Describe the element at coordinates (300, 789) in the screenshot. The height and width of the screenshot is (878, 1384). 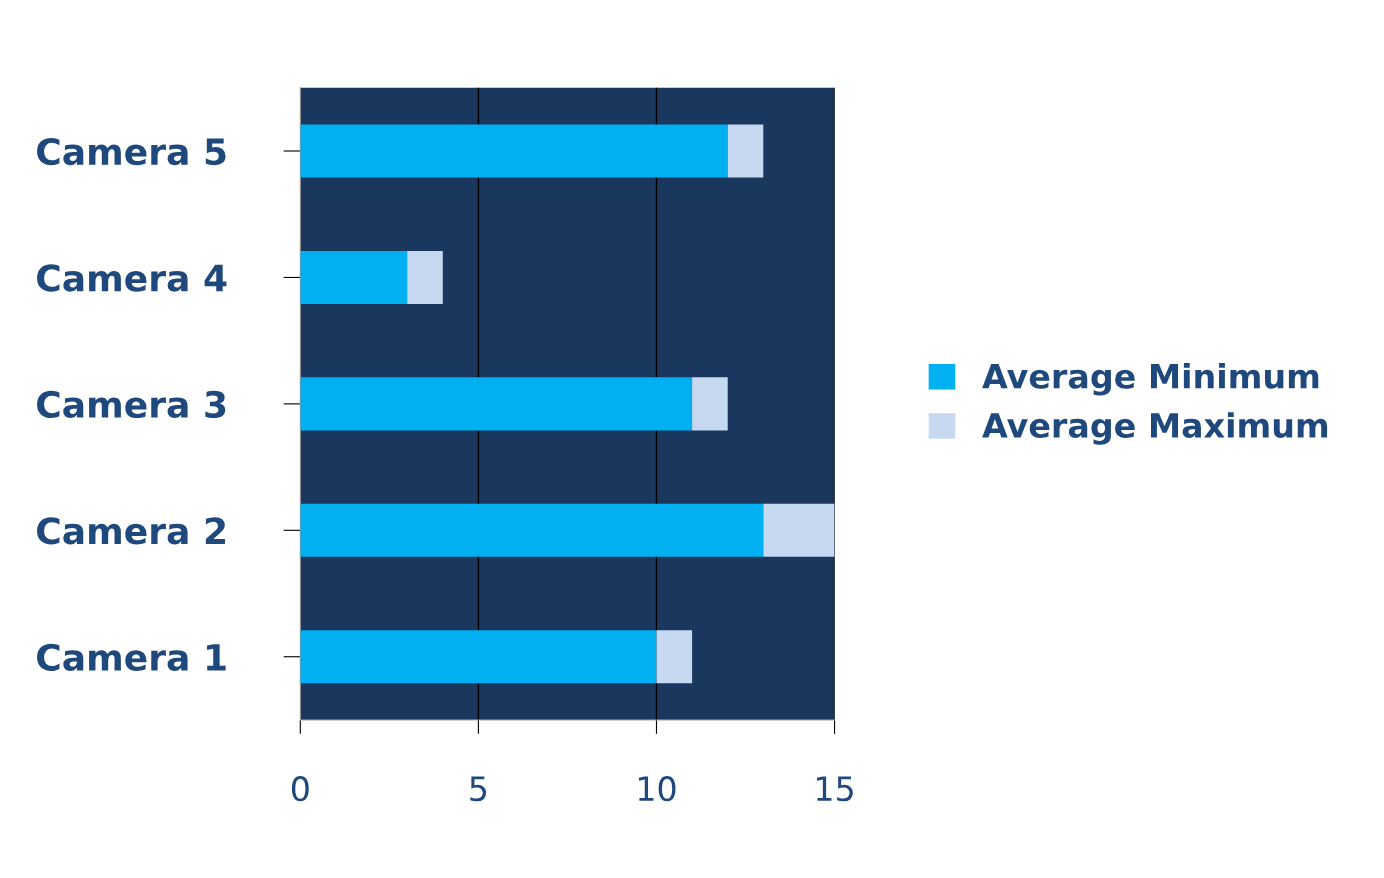
I see `x-tick-label: 0` at that location.